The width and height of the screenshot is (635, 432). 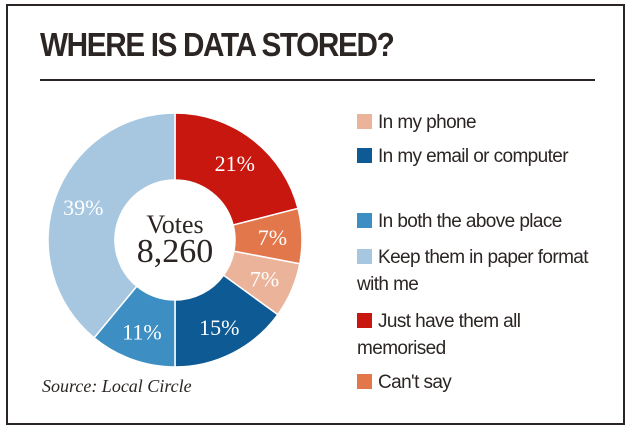 I want to click on source-note: Source: Local Circle, so click(x=117, y=386).